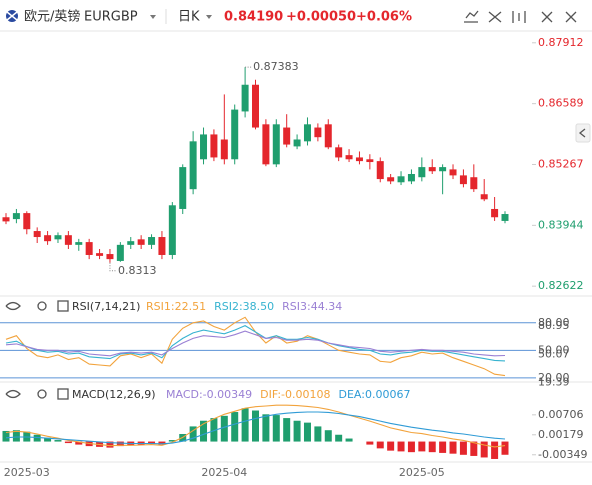 The height and width of the screenshot is (485, 592). What do you see at coordinates (561, 42) in the screenshot?
I see `y-tick-label: 0.87912` at bounding box center [561, 42].